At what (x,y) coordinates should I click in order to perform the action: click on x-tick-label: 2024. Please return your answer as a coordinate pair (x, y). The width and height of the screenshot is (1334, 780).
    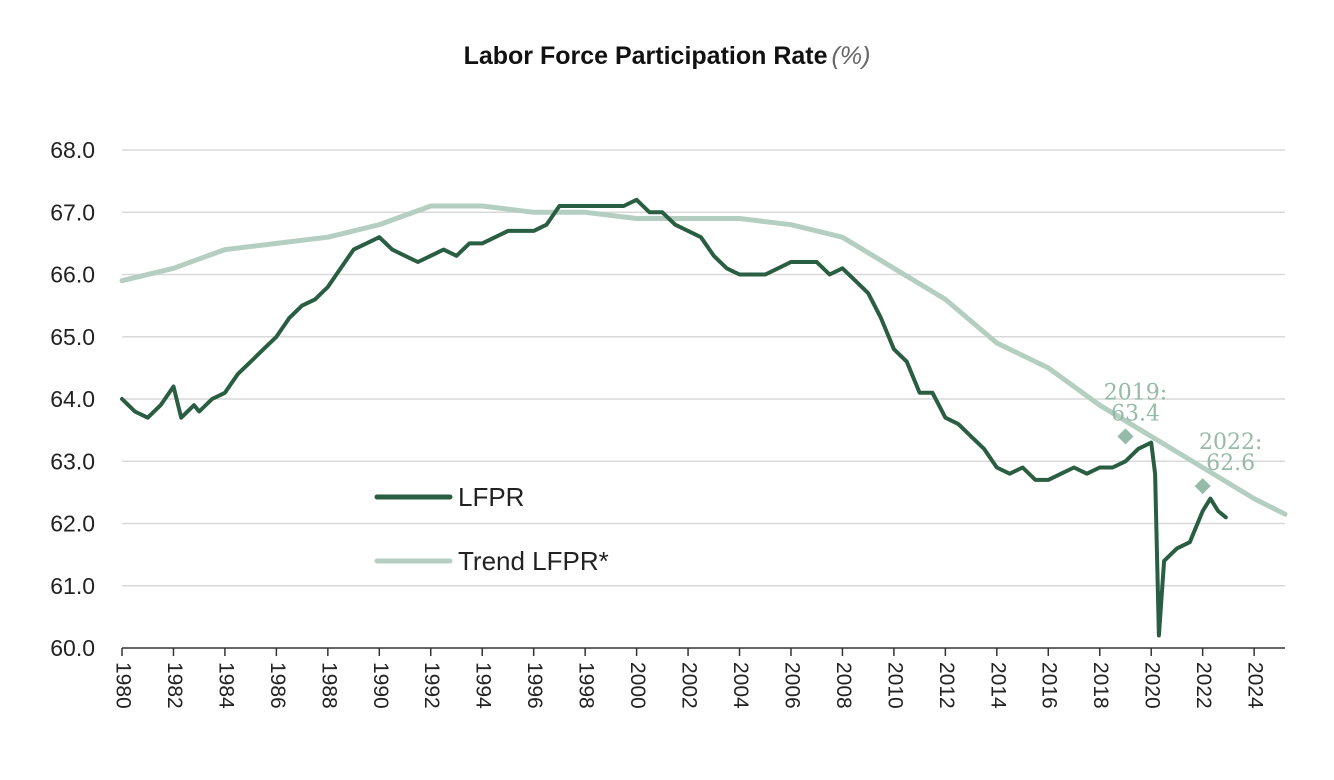
    Looking at the image, I should click on (1255, 685).